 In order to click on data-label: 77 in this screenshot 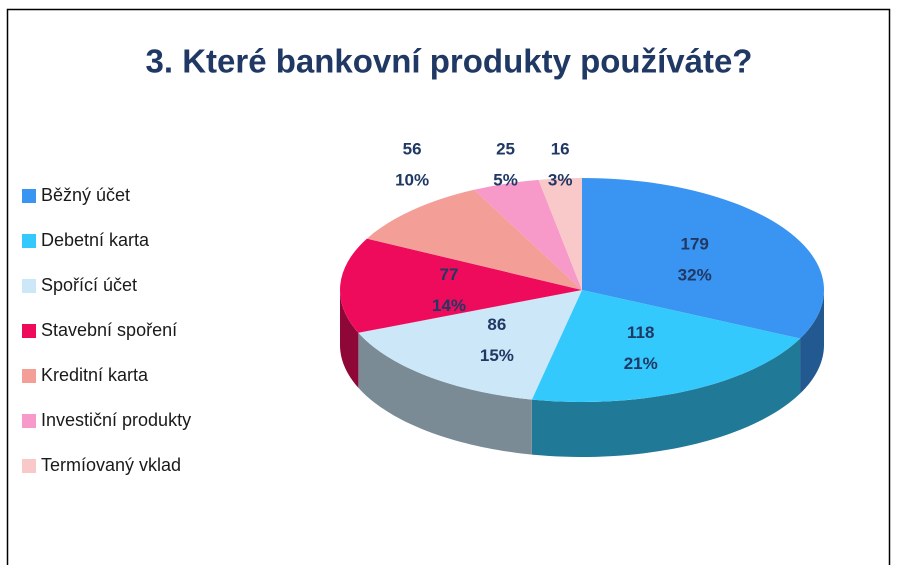, I will do `click(449, 274)`.